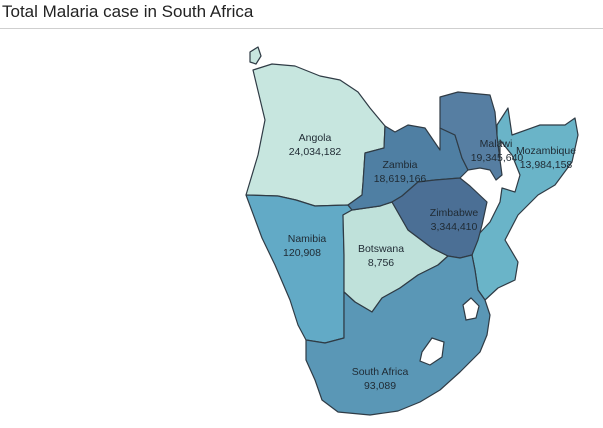  Describe the element at coordinates (315, 138) in the screenshot. I see `label-angola-name: Angola` at that location.